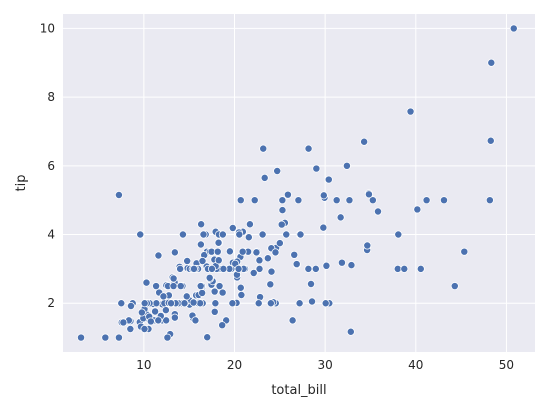  What do you see at coordinates (506, 365) in the screenshot?
I see `x-tick-label: 50` at bounding box center [506, 365].